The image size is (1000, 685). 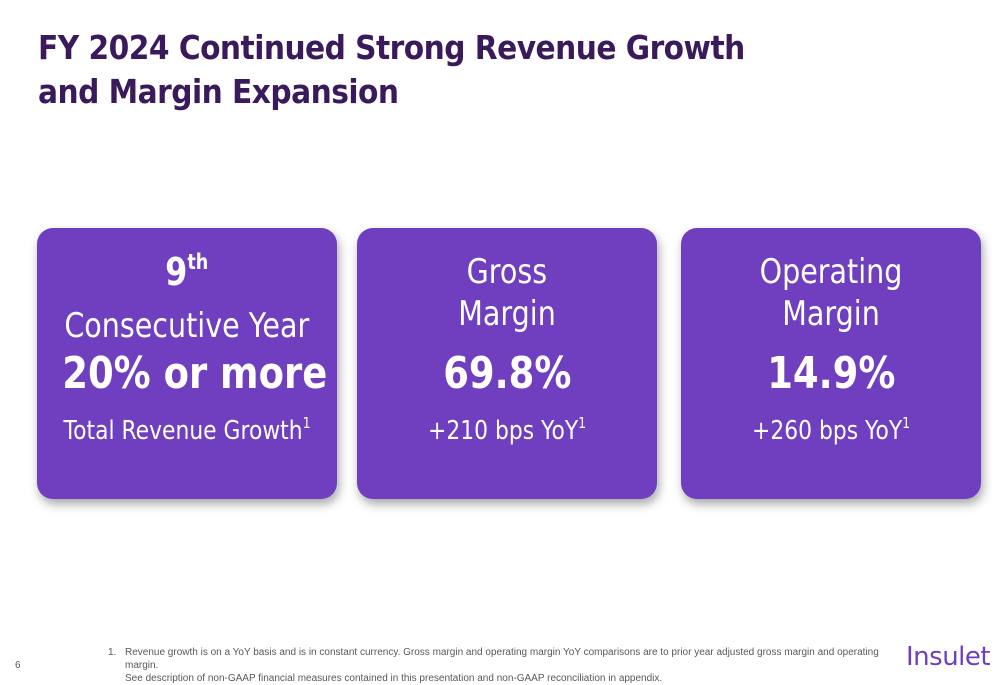 What do you see at coordinates (831, 373) in the screenshot?
I see `operating-margin-value: 14.9%` at bounding box center [831, 373].